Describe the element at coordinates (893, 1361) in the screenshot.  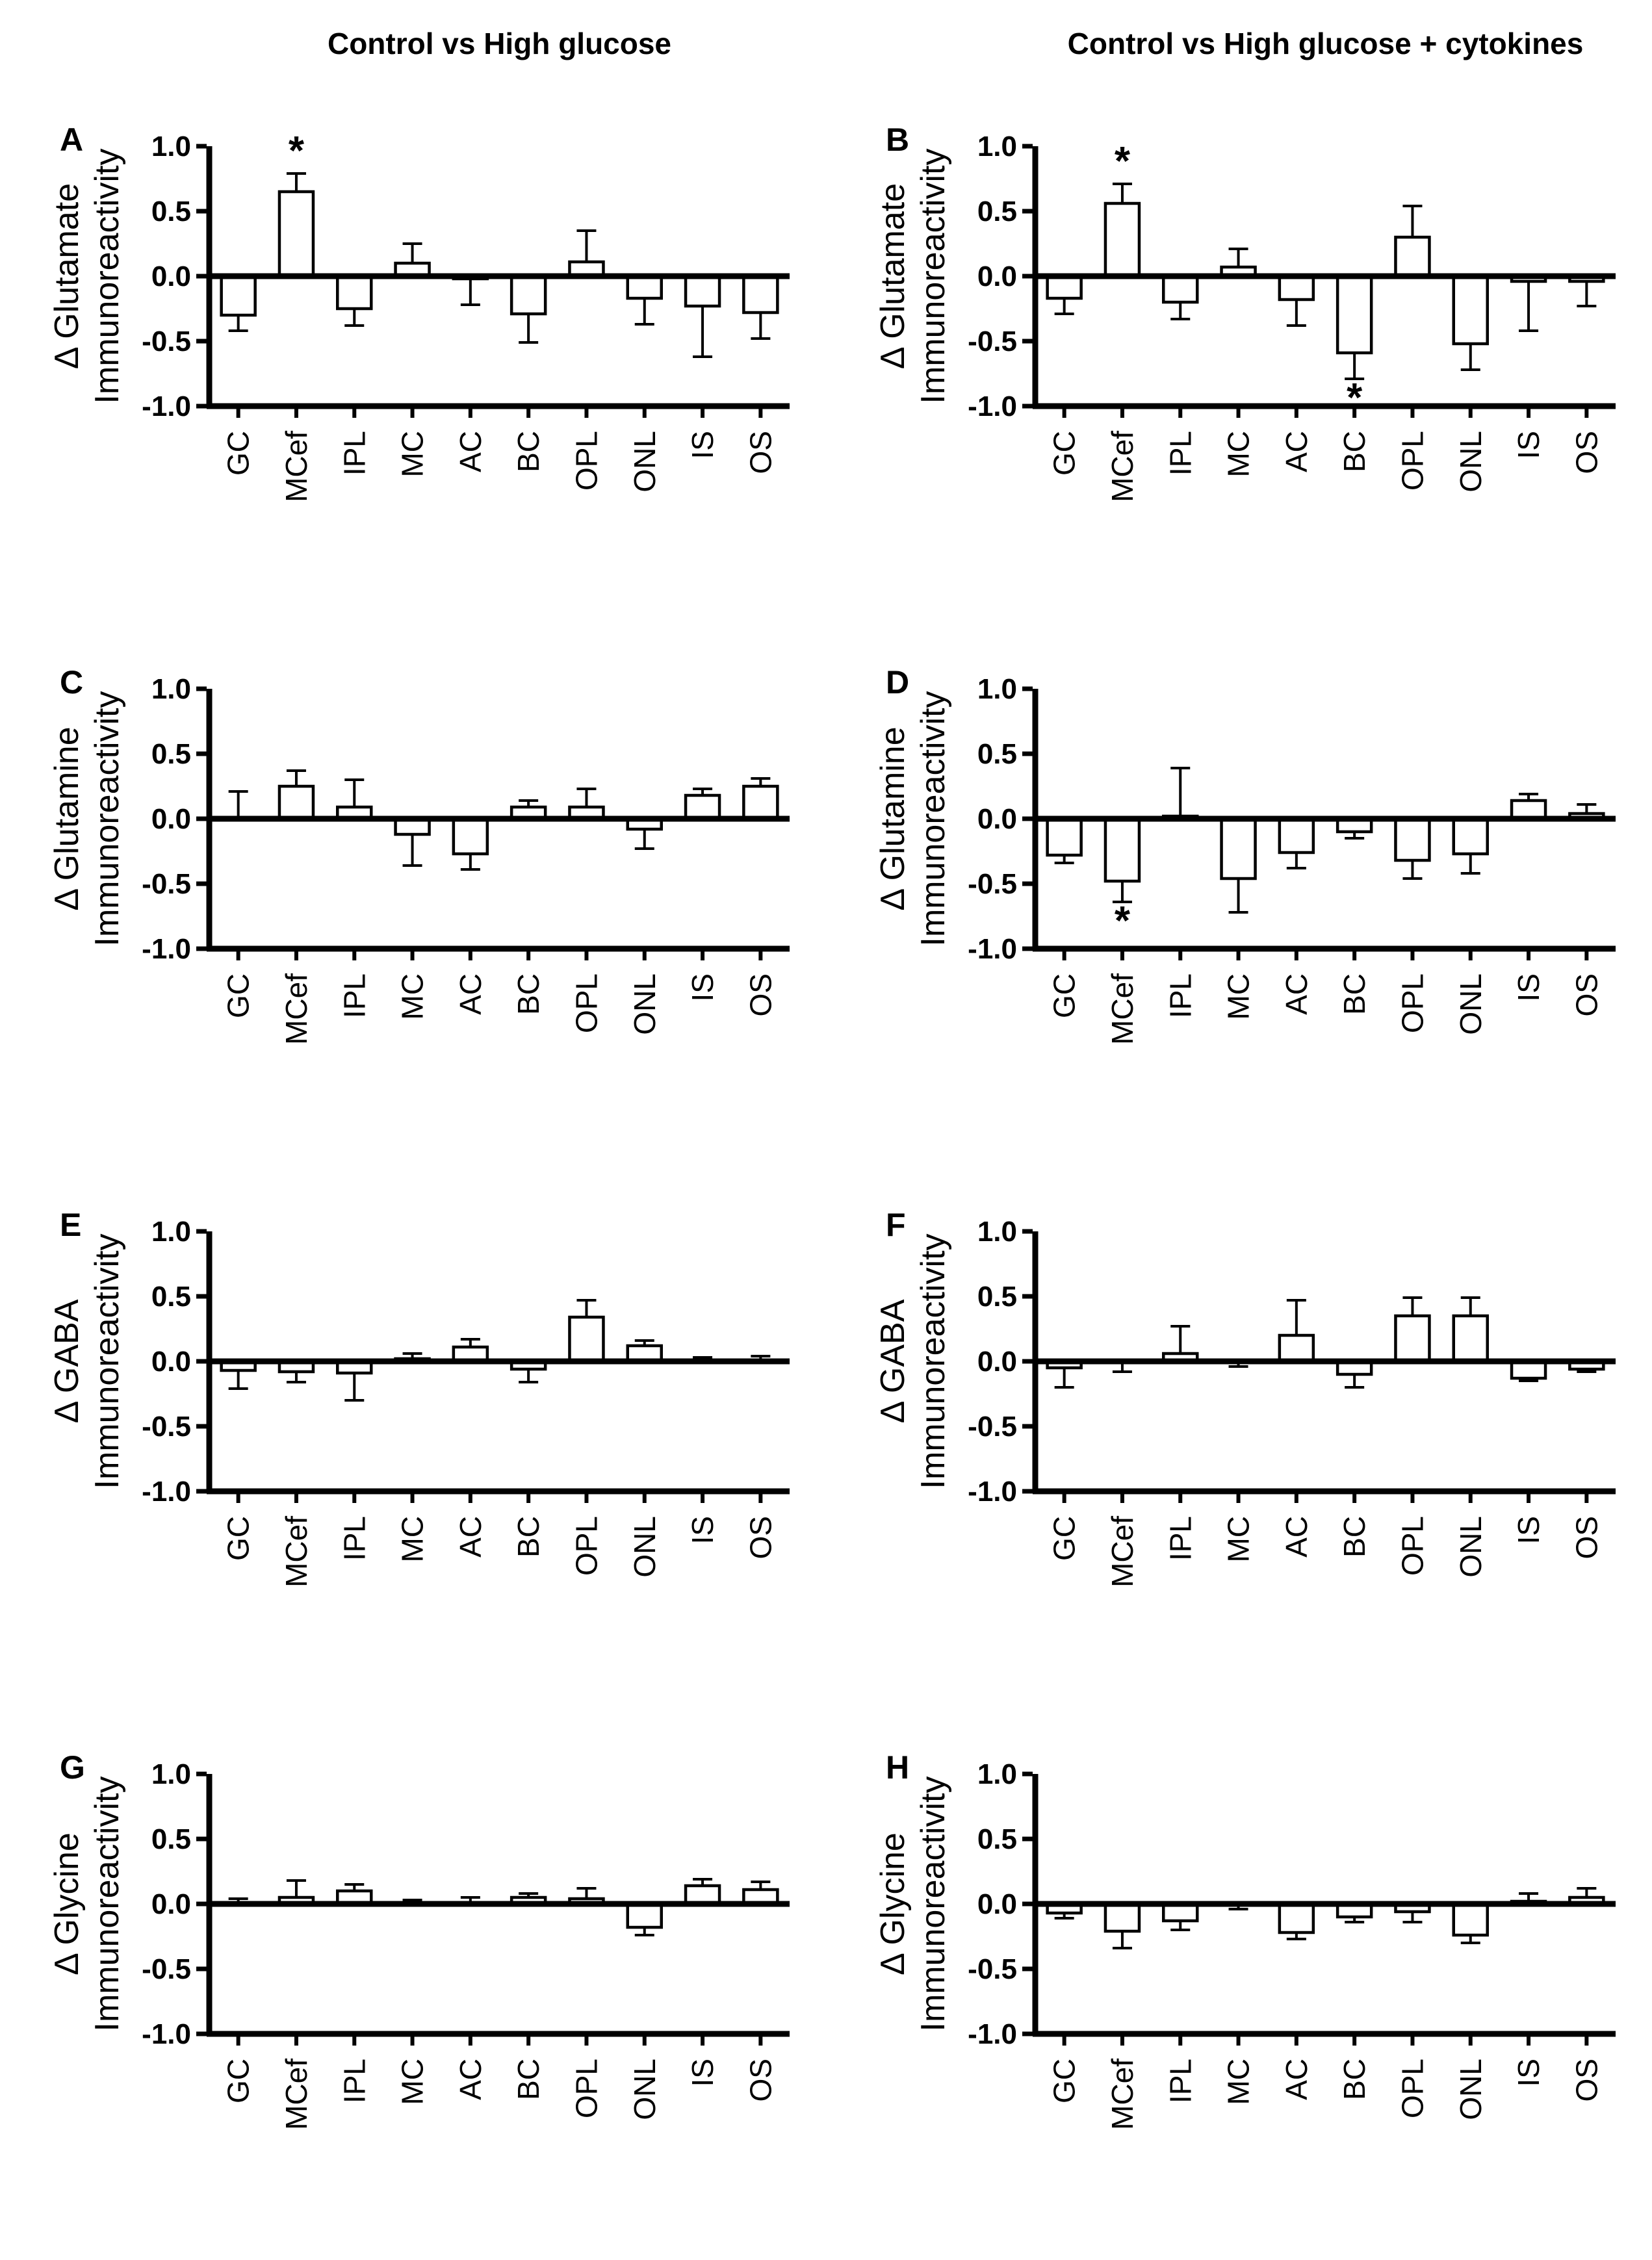
I see `y-axis-title-line1: Δ GABA` at that location.